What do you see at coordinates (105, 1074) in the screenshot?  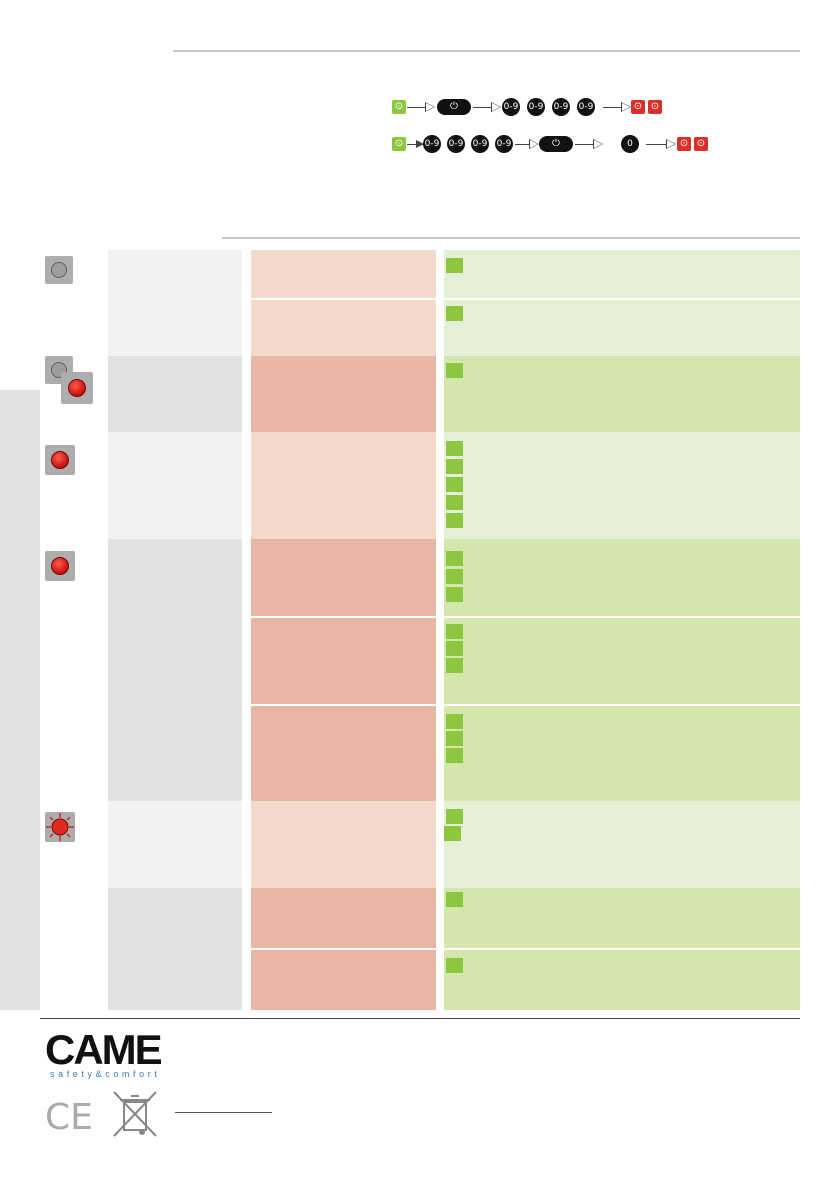 I see `brand-tagline: safety&comfort` at bounding box center [105, 1074].